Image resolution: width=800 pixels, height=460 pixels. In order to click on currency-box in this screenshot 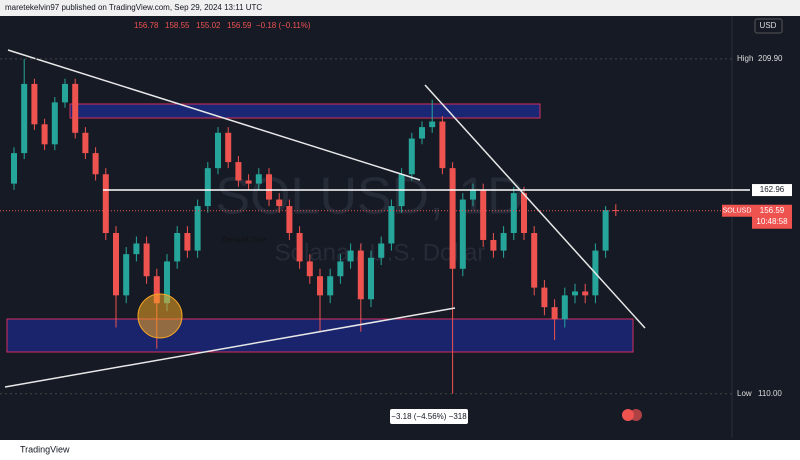, I will do `click(768, 26)`.